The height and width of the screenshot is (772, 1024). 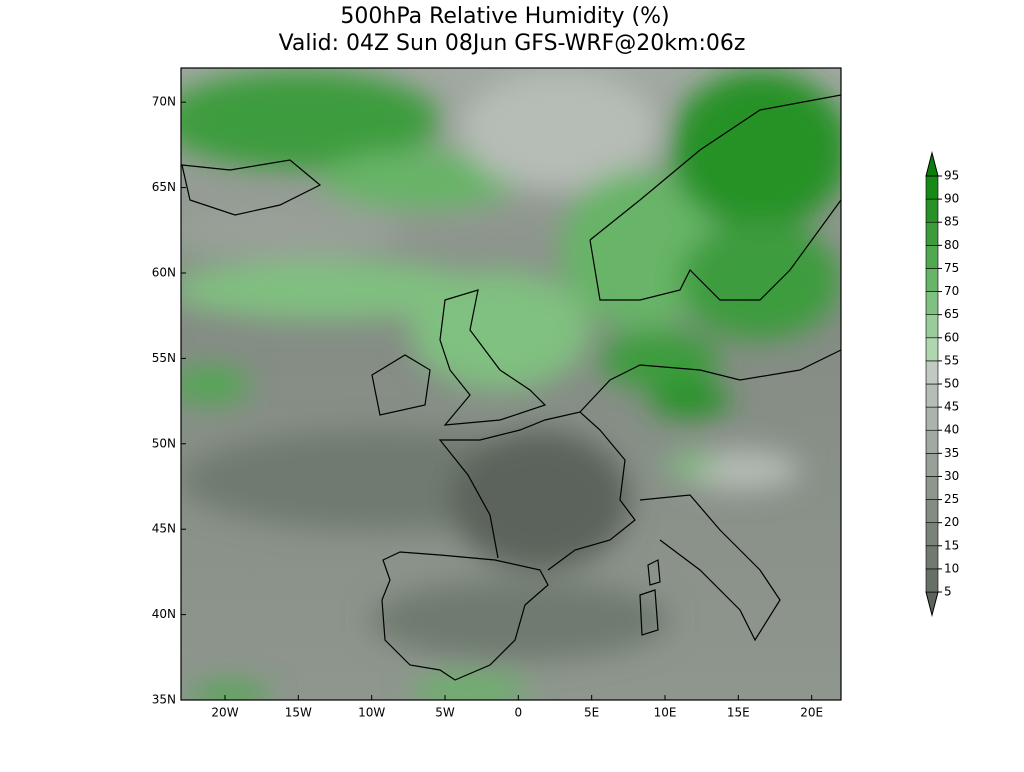 What do you see at coordinates (164, 614) in the screenshot?
I see `lat-label: 40N` at bounding box center [164, 614].